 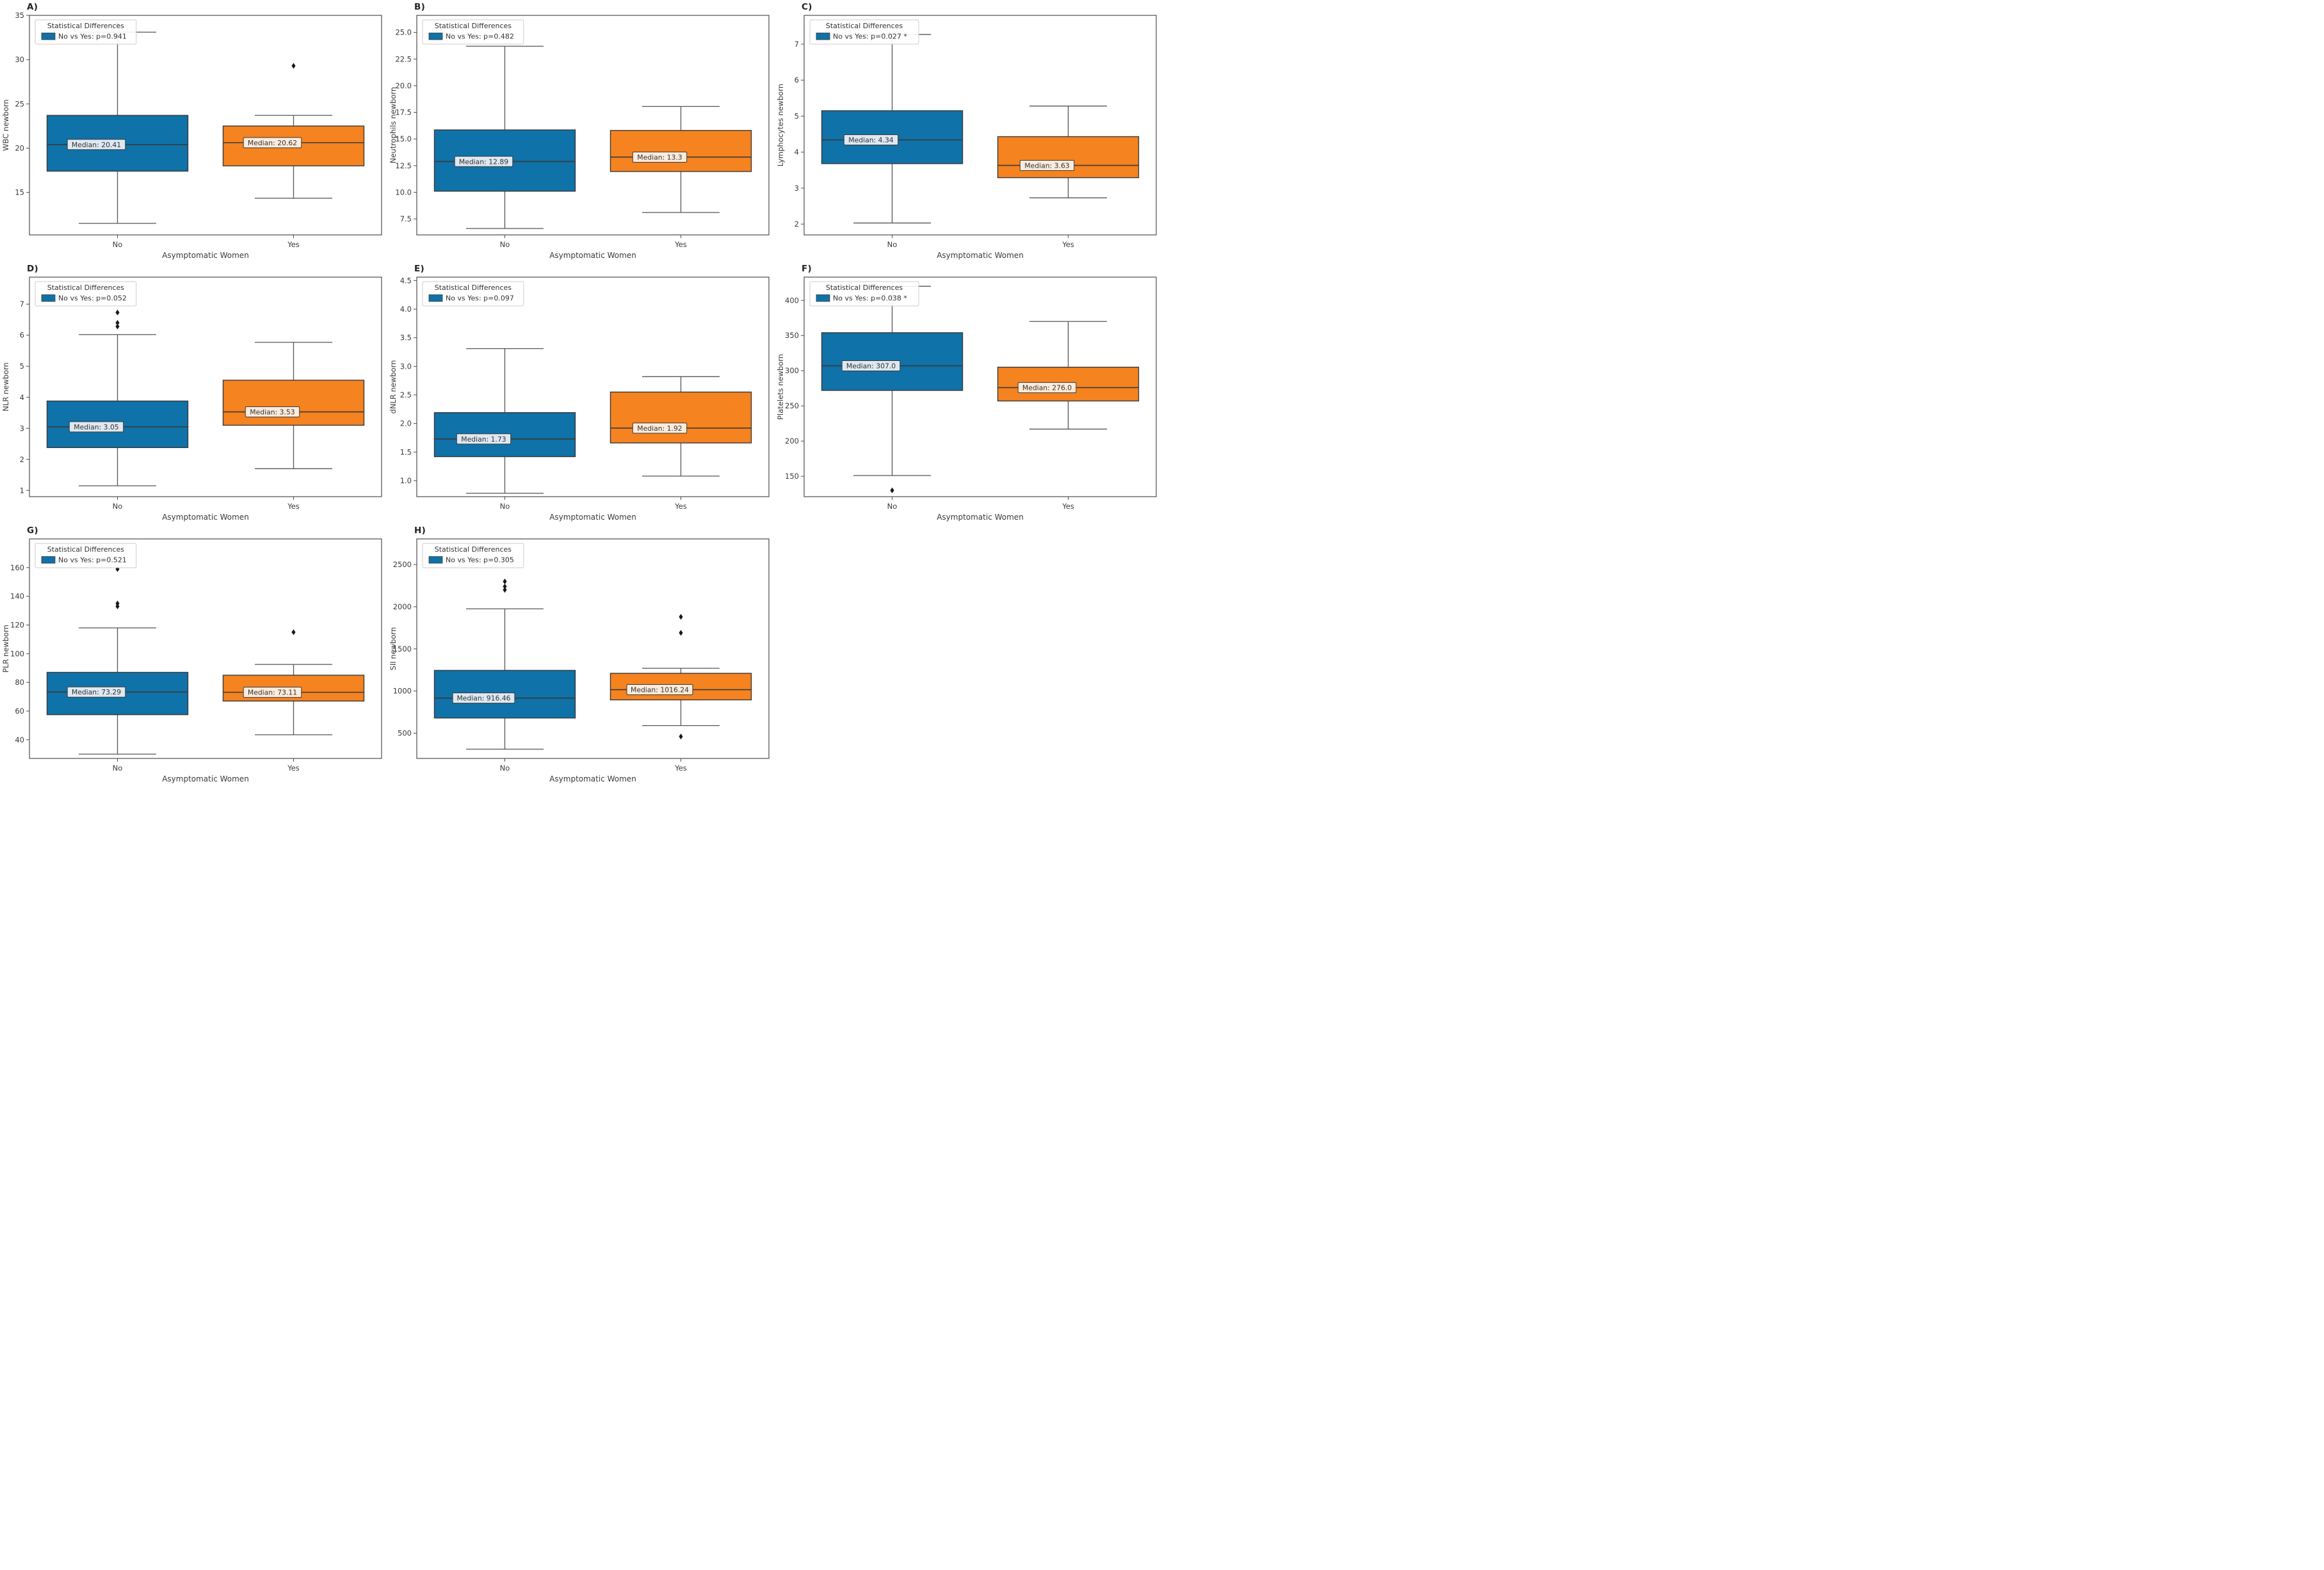 I want to click on legend-entry: No vs Yes: p=0.941, so click(x=92, y=37).